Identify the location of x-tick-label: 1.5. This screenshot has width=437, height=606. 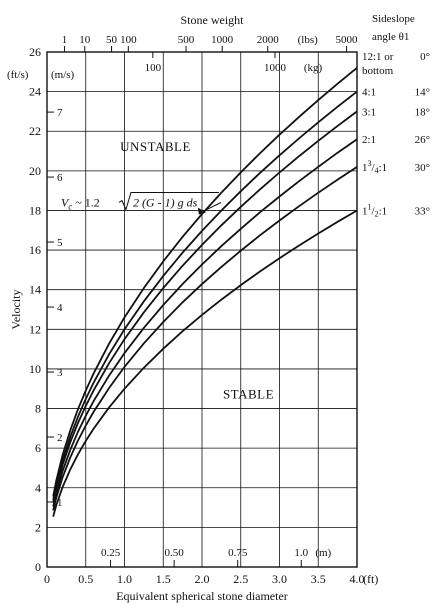
(163, 579).